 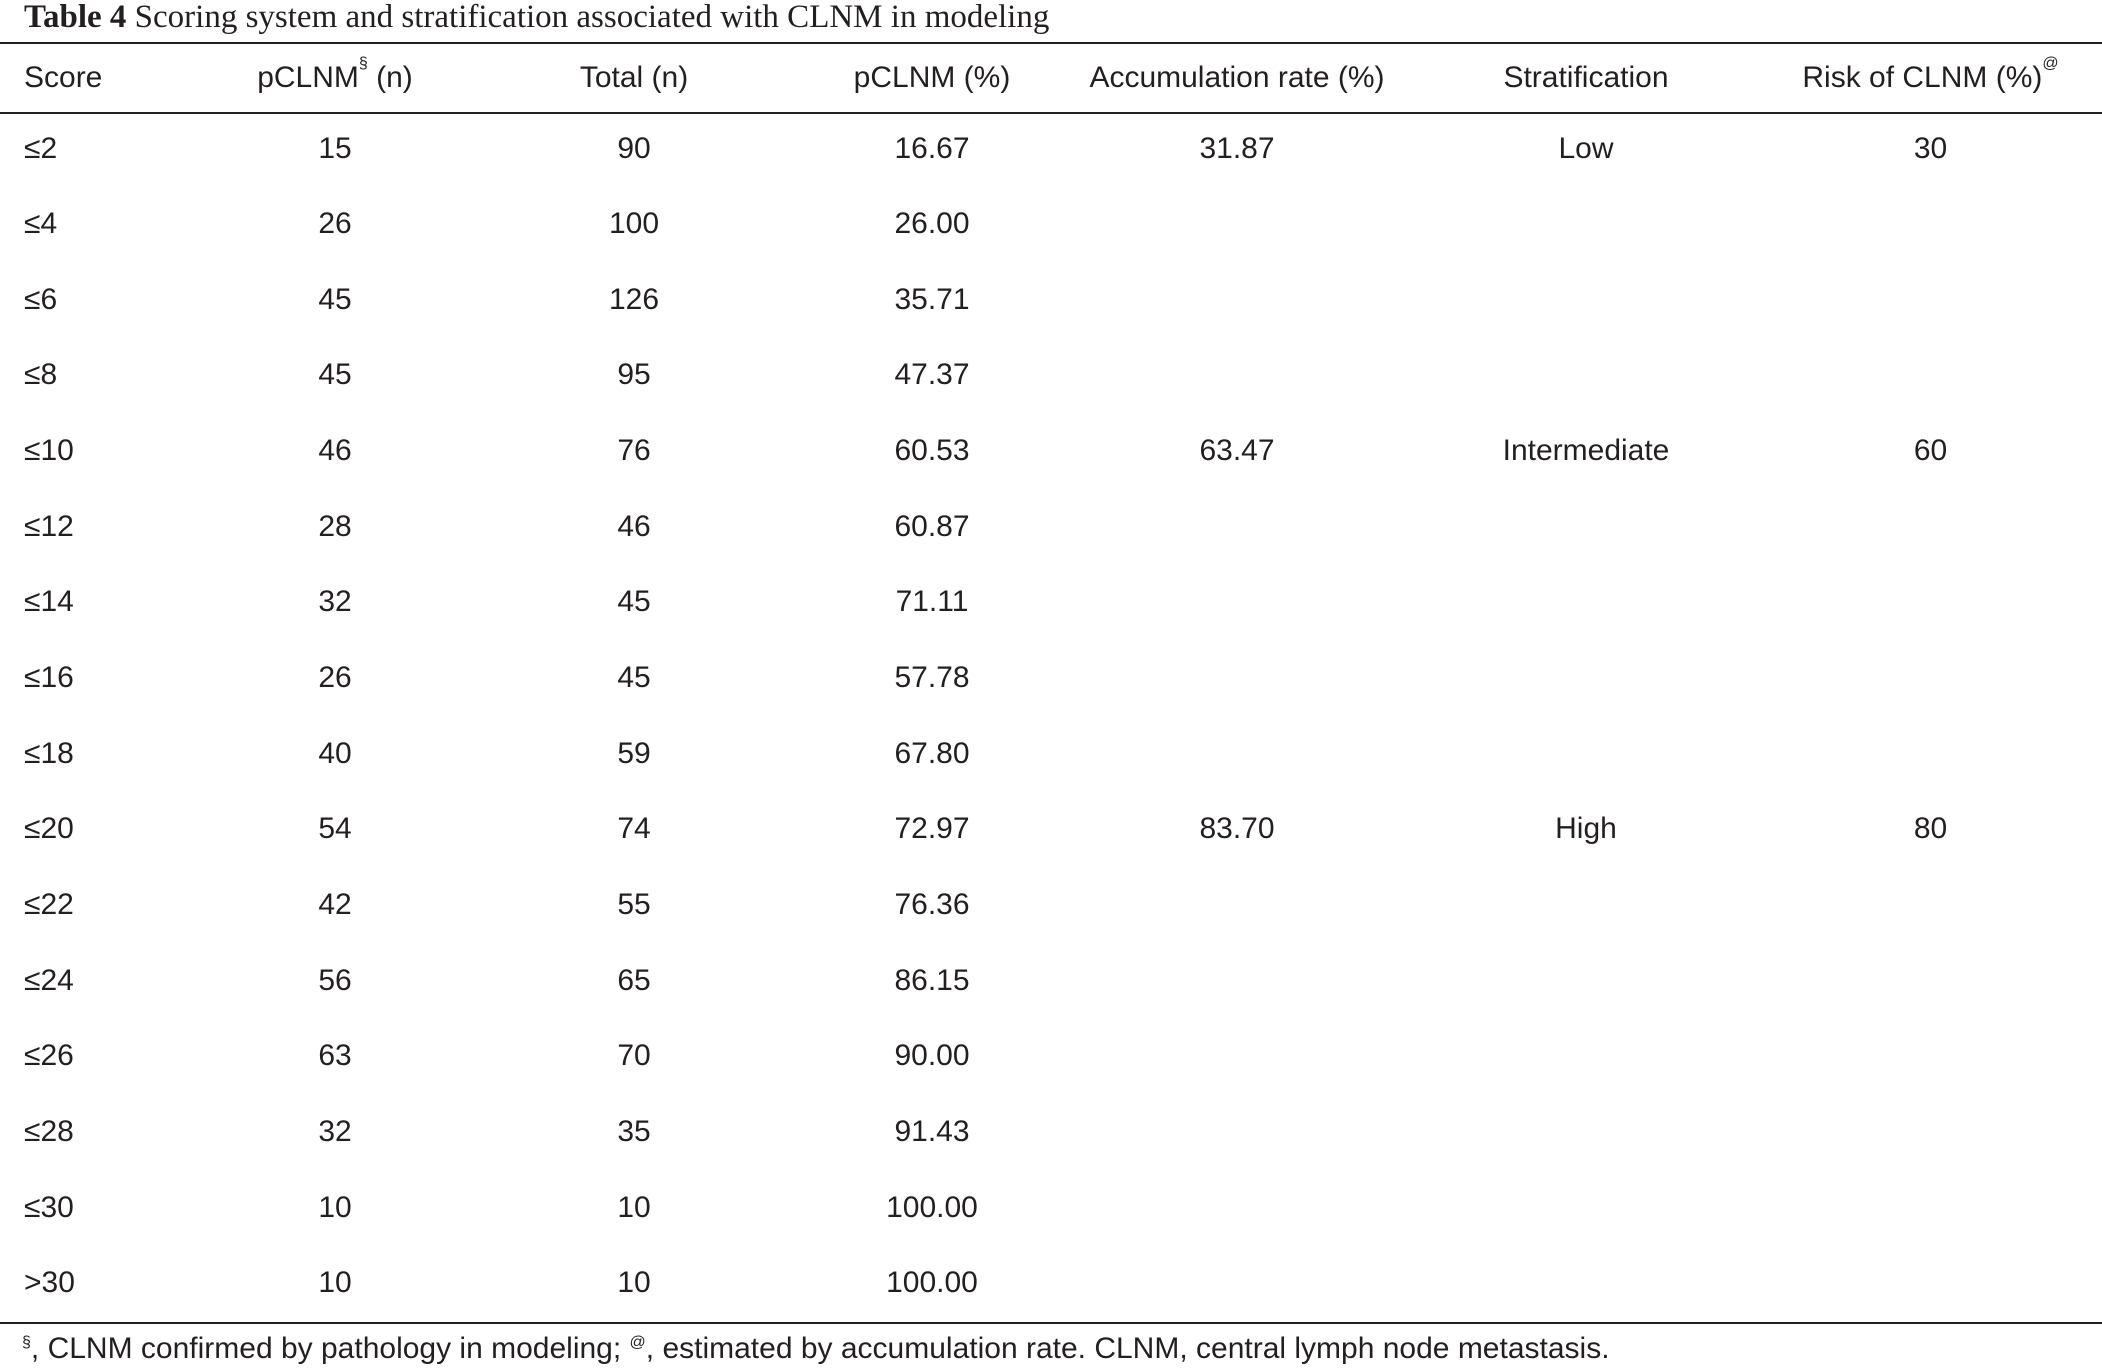 I want to click on cell-total: 100, so click(x=634, y=223).